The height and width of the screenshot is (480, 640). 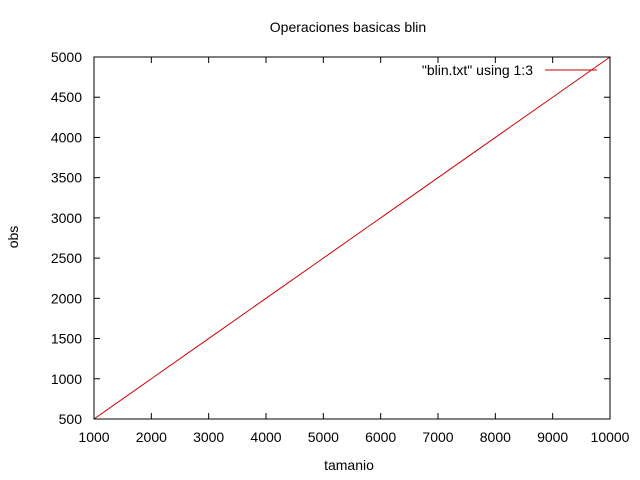 What do you see at coordinates (208, 437) in the screenshot?
I see `x-tick-label: 3000` at bounding box center [208, 437].